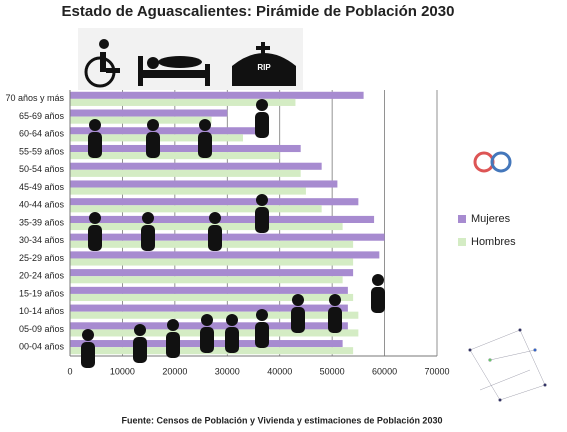 The image size is (567, 432). What do you see at coordinates (34, 98) in the screenshot?
I see `y-tick-label: 70 años y más` at bounding box center [34, 98].